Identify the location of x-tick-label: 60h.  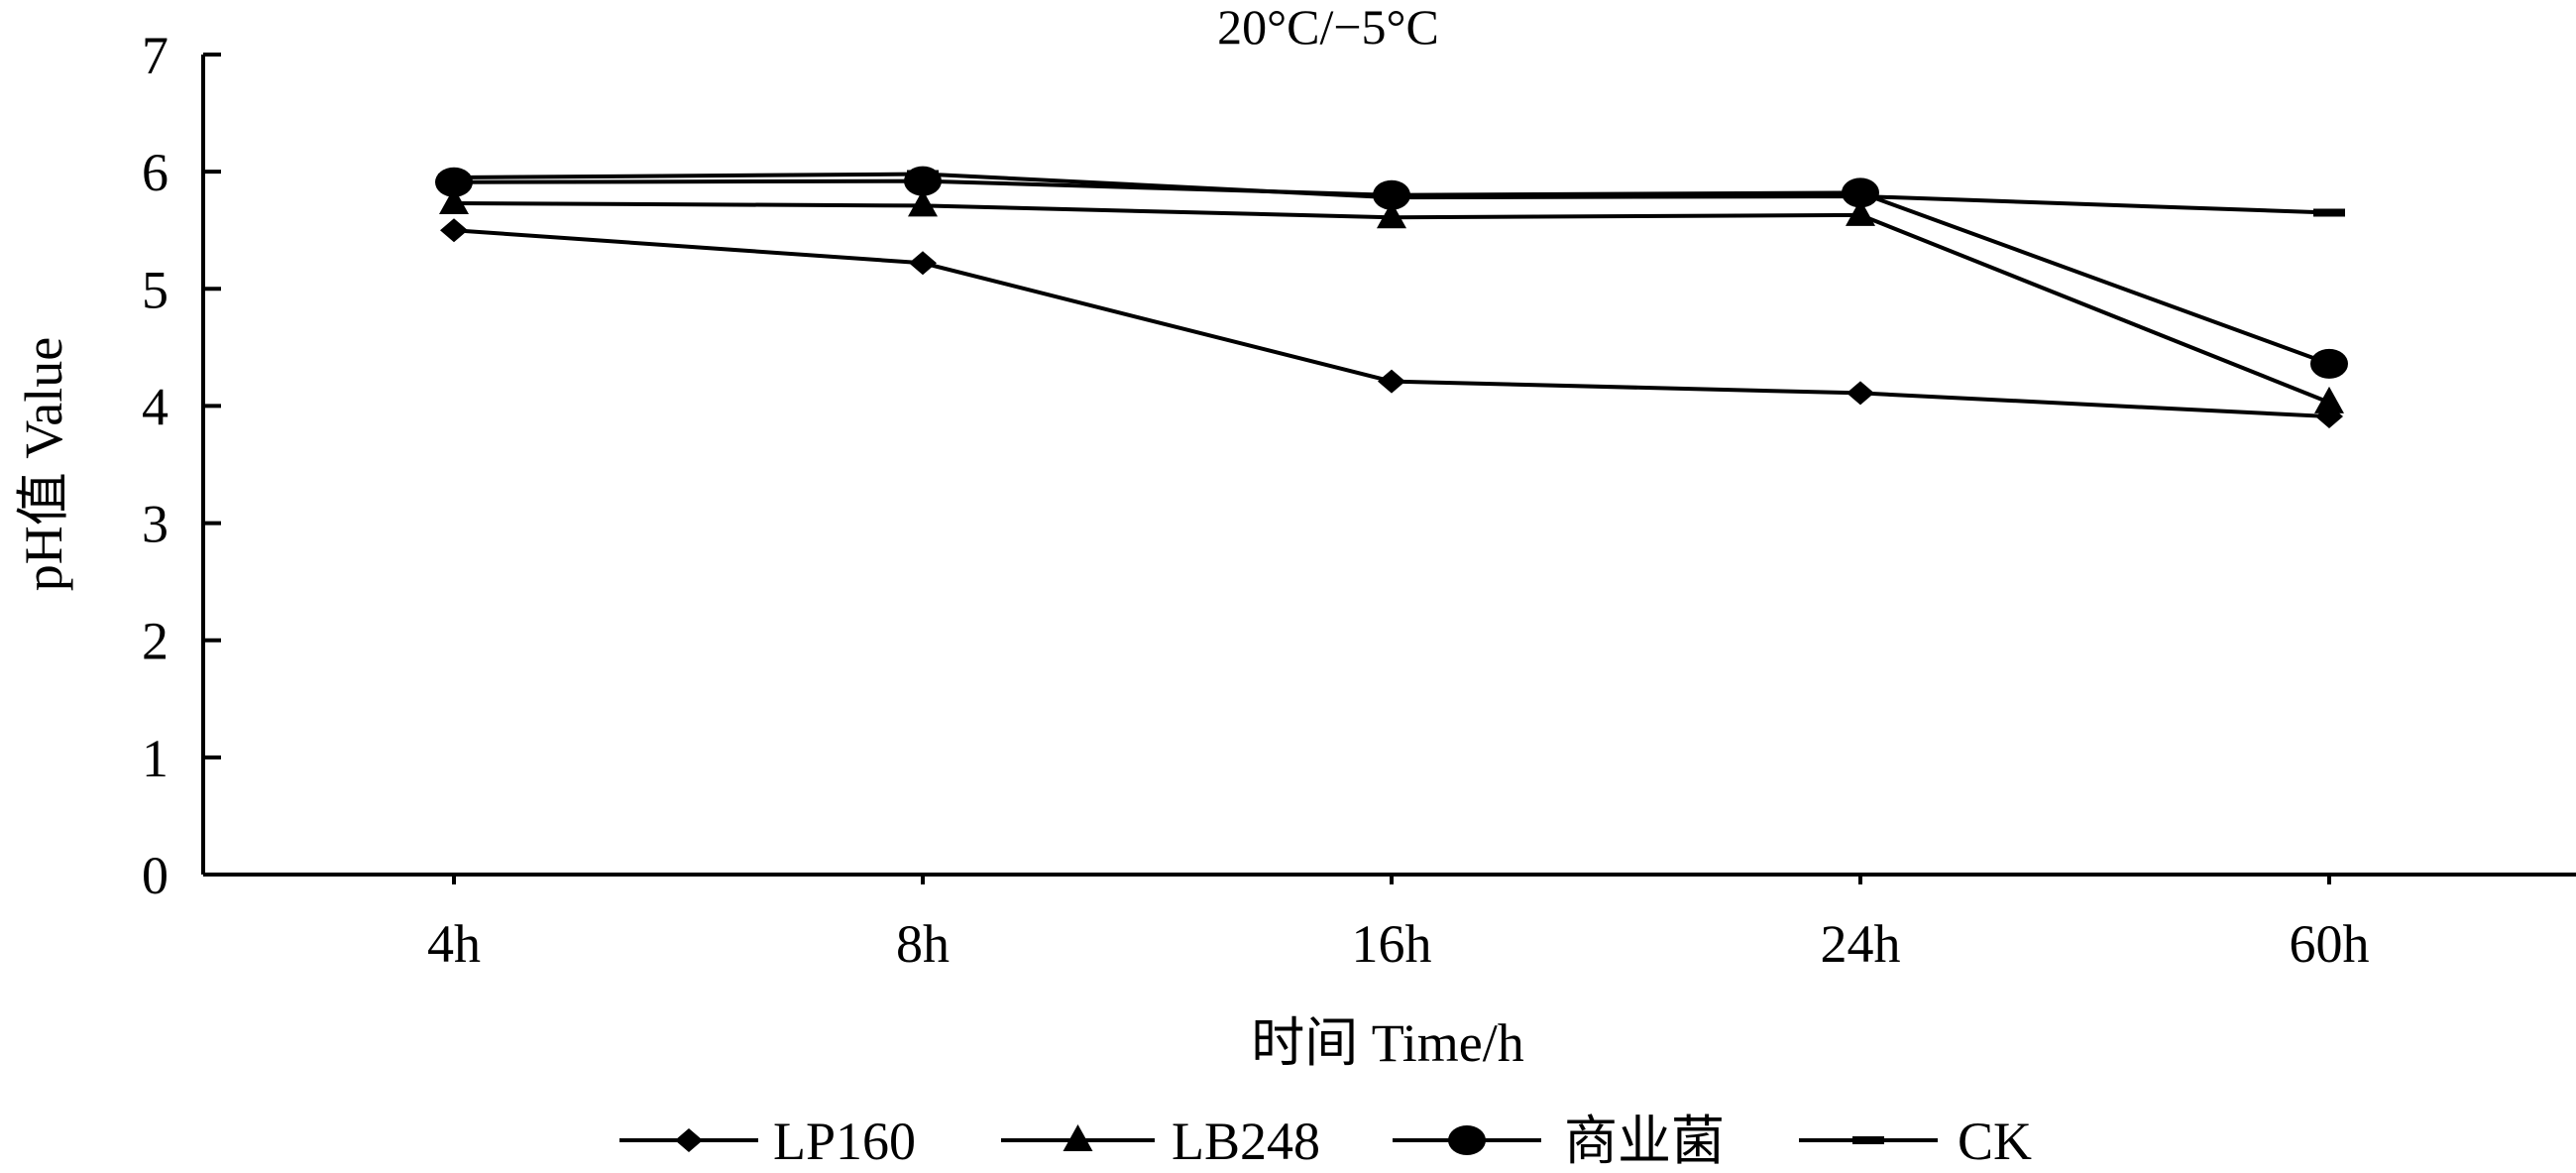
(2330, 944).